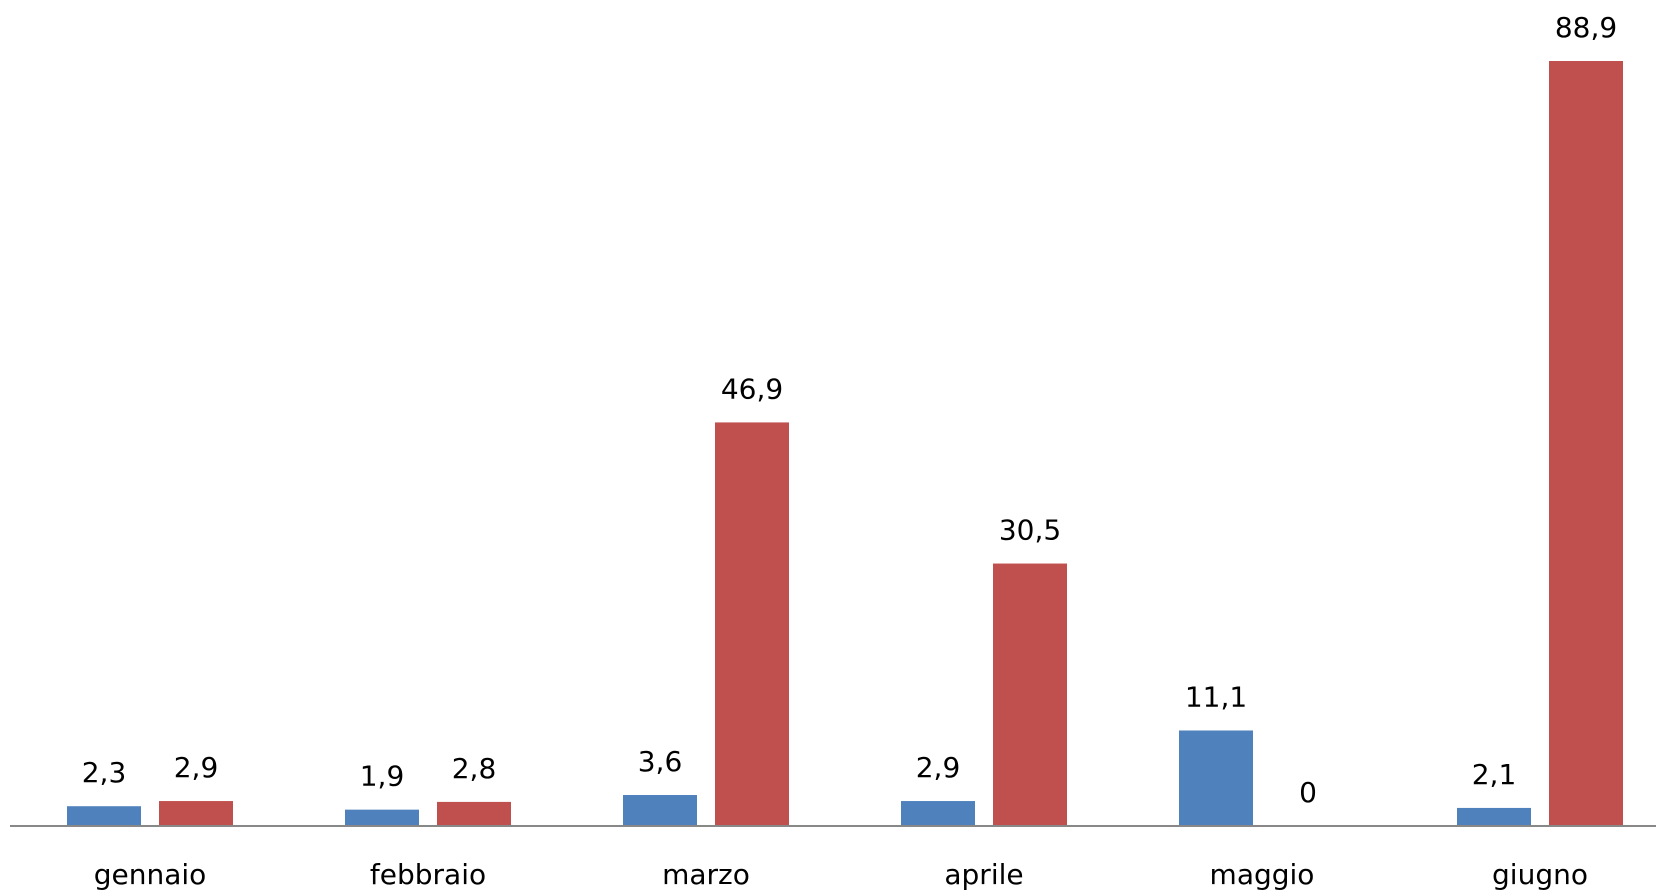  What do you see at coordinates (983, 874) in the screenshot?
I see `x-tick-label: aprile` at bounding box center [983, 874].